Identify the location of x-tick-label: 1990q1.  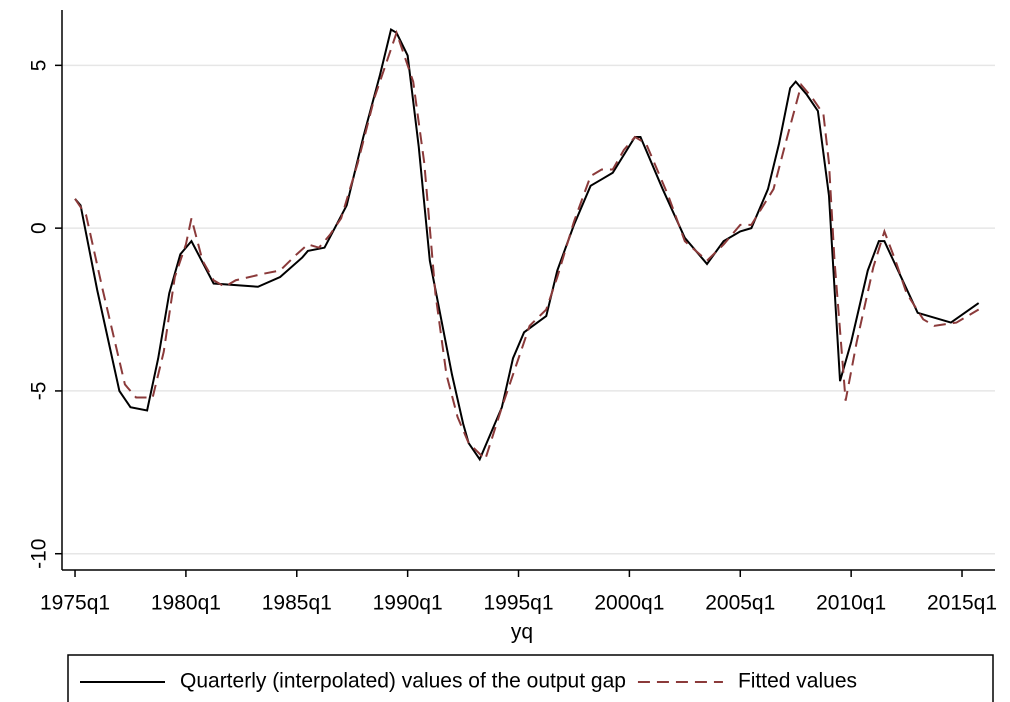
(408, 603).